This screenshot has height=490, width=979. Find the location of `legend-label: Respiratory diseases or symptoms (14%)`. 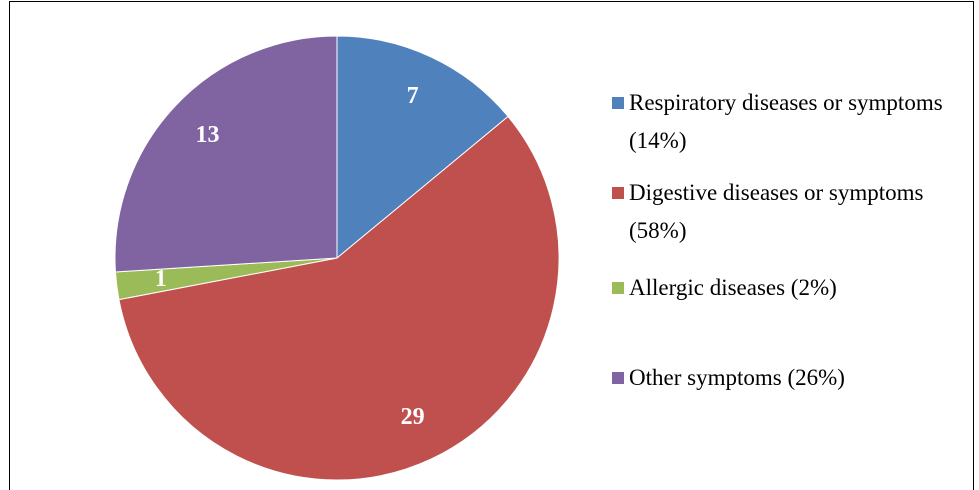

legend-label: Respiratory diseases or symptoms (14%) is located at coordinates (786, 121).